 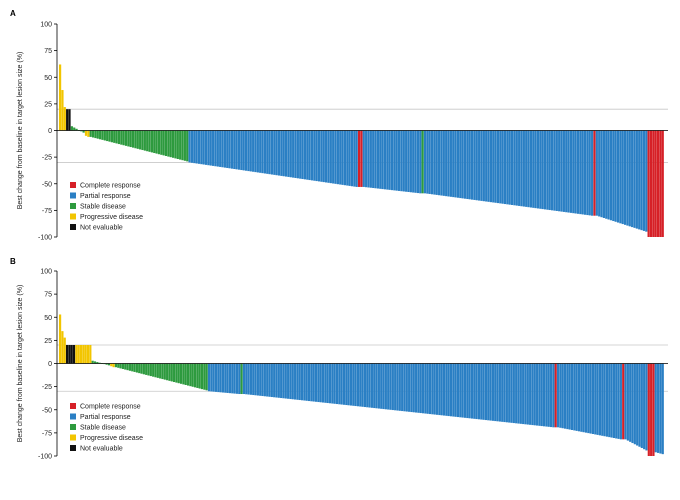 What do you see at coordinates (46, 25) in the screenshot?
I see `y-tick-label: 100` at bounding box center [46, 25].